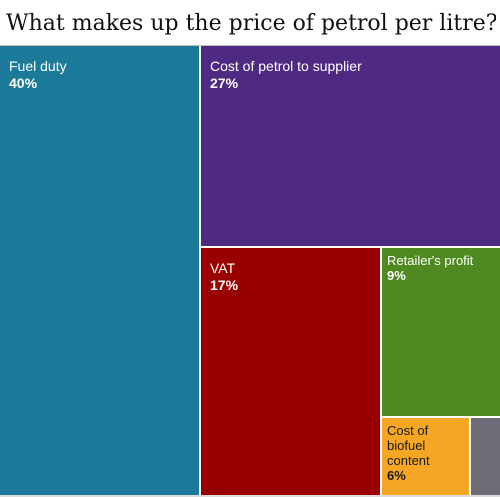  Describe the element at coordinates (353, 75) in the screenshot. I see `tile-cost-of-petrol-label: Cost of petrol to supplier 27%` at that location.